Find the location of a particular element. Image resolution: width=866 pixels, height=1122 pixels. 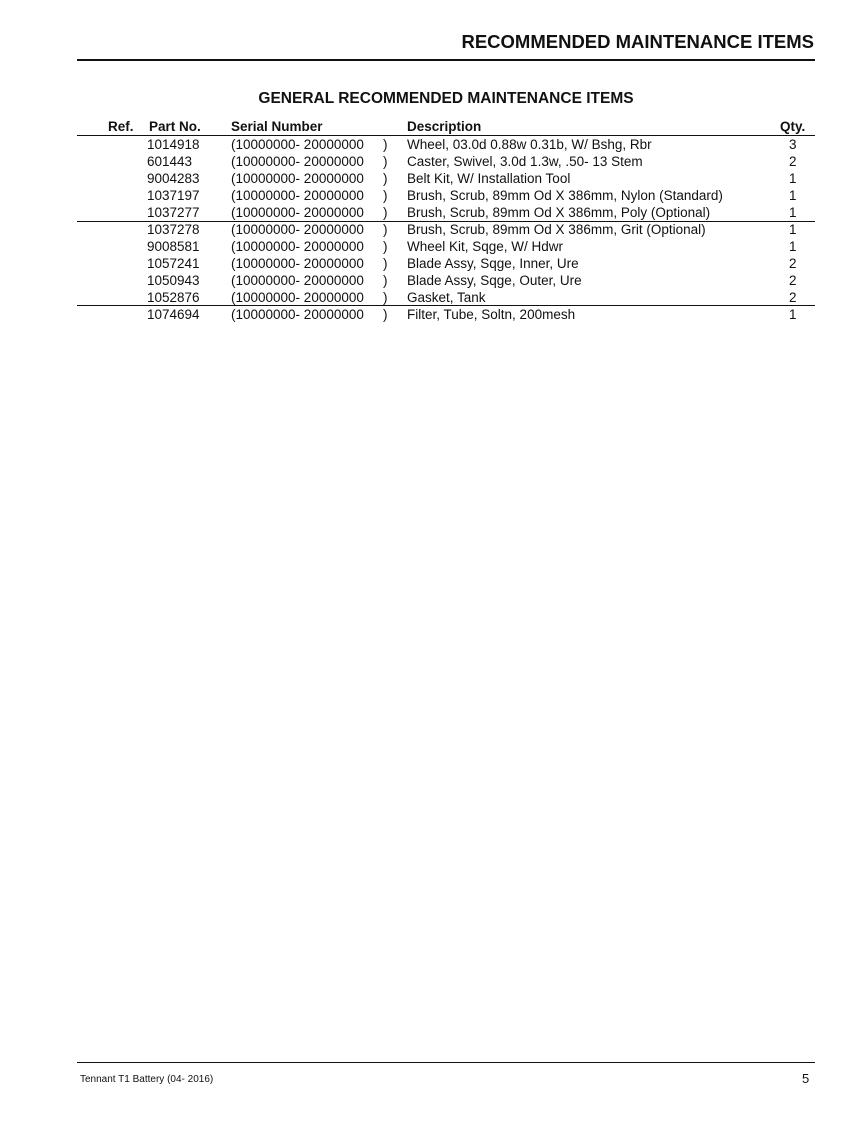

description: Caster, Swivel, 3.0d 1.3w, .50- 13 Stem is located at coordinates (525, 161).